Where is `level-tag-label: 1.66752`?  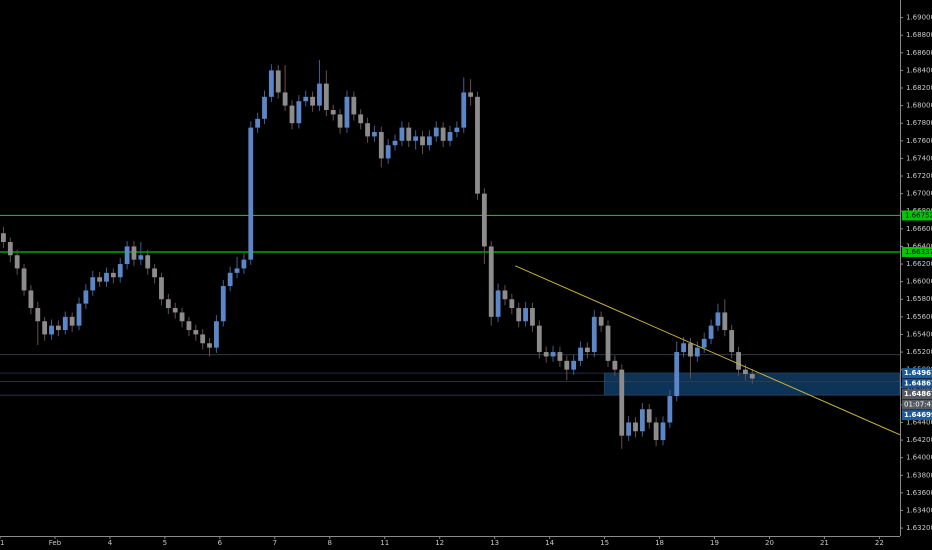 level-tag-label: 1.66752 is located at coordinates (918, 215).